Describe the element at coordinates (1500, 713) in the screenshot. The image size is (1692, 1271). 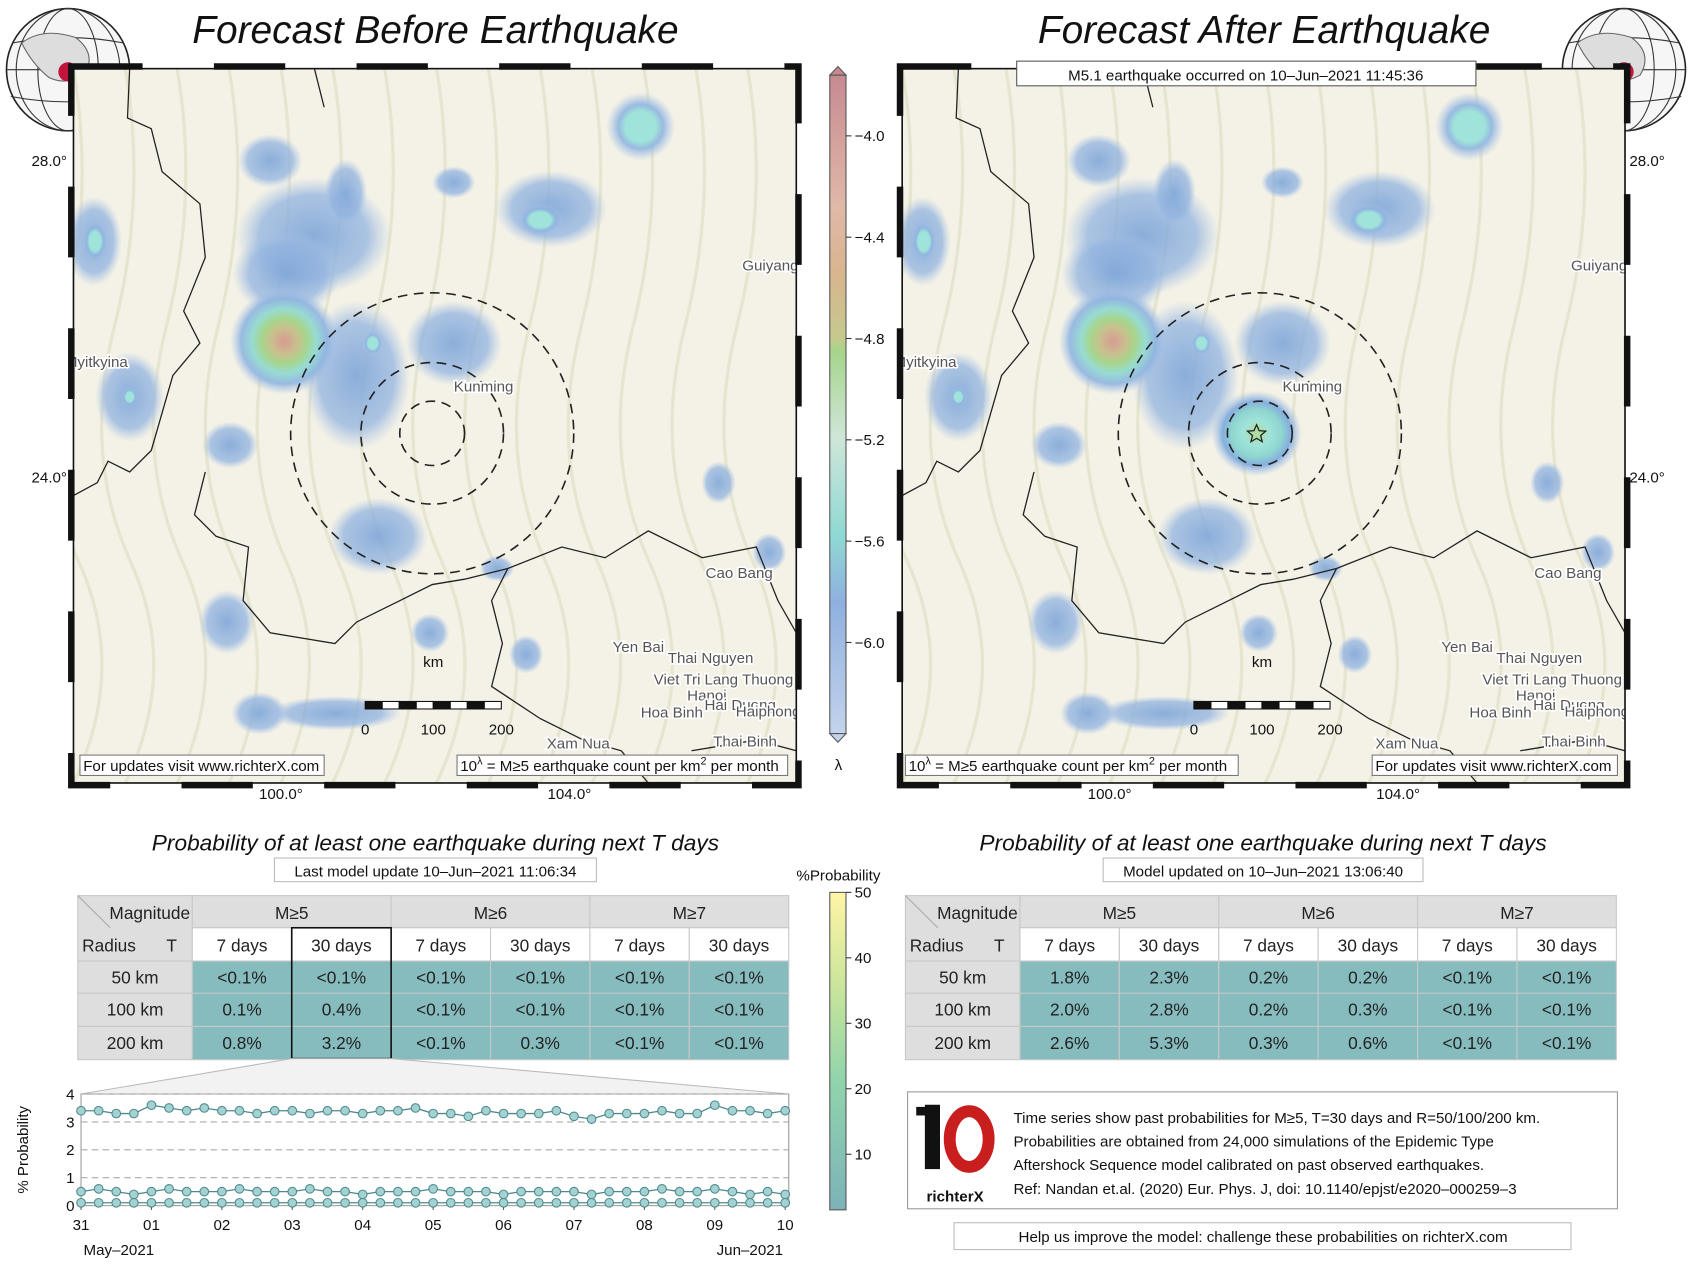
I see `city-label: Hoa Binh` at that location.